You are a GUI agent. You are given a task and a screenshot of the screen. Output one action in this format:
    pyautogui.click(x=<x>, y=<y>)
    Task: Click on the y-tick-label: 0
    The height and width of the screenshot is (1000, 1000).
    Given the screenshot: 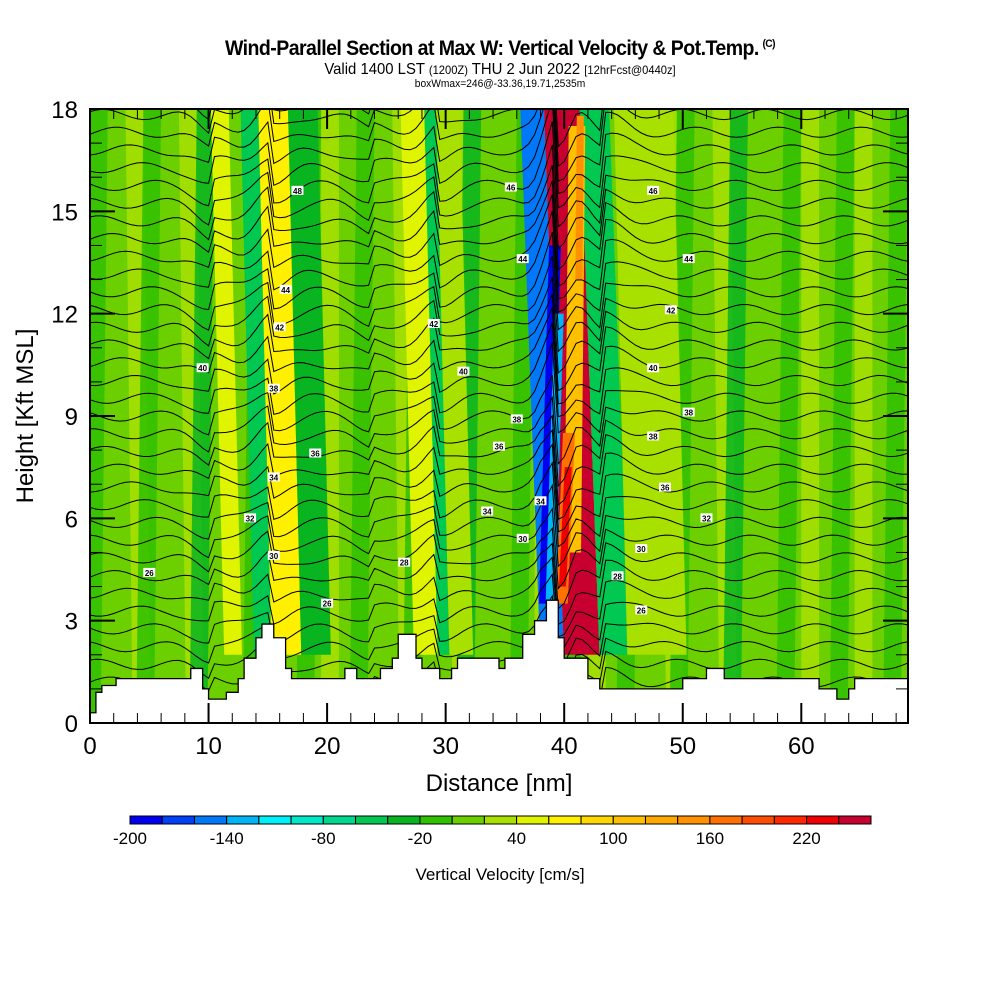 What is the action you would take?
    pyautogui.click(x=71, y=724)
    